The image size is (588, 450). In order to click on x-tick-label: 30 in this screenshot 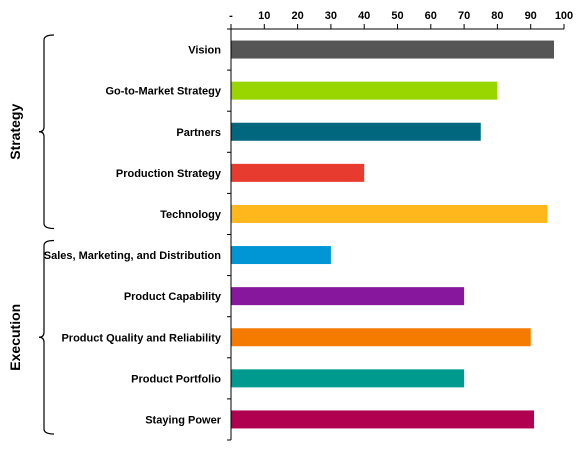, I will do `click(331, 16)`.